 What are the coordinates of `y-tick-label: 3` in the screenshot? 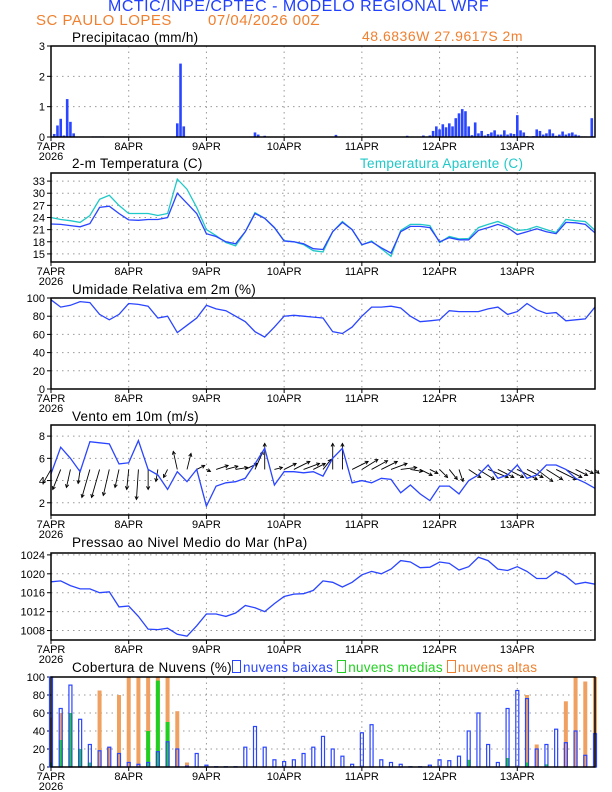 It's located at (42, 47).